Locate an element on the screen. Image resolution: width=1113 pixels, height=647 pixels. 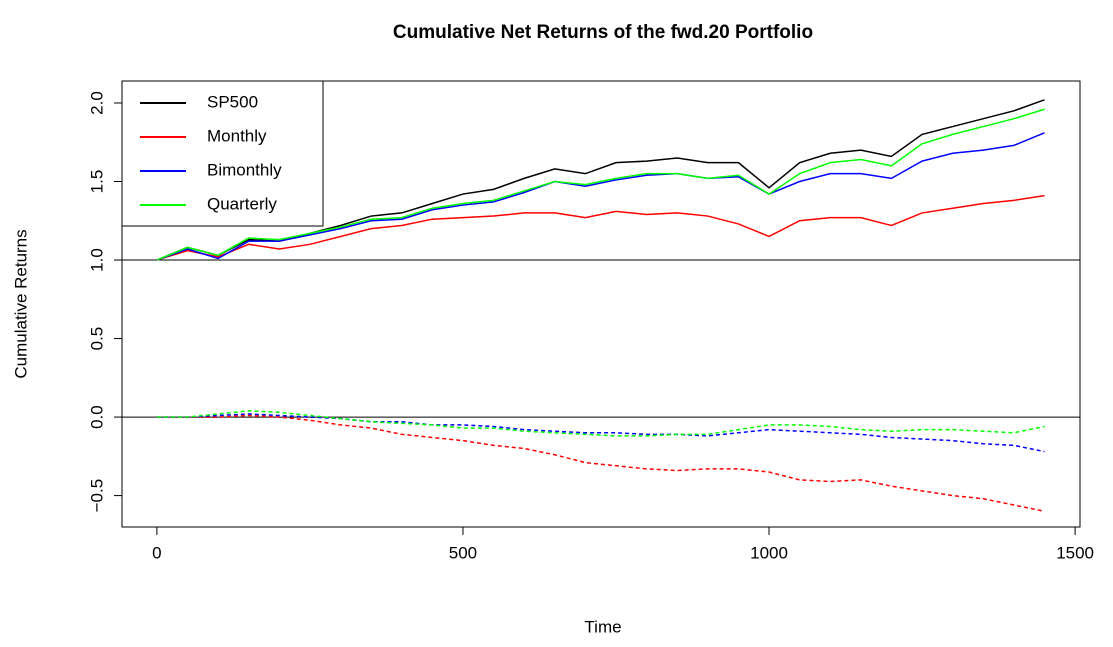
y-tick-label: −0.5 is located at coordinates (96, 496).